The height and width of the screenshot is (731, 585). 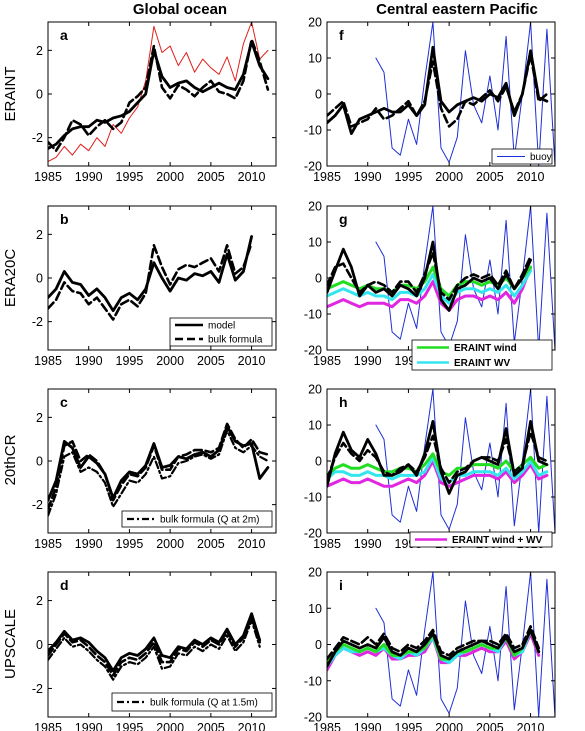 I want to click on row-label-era20c: ERA20C, so click(x=10, y=278).